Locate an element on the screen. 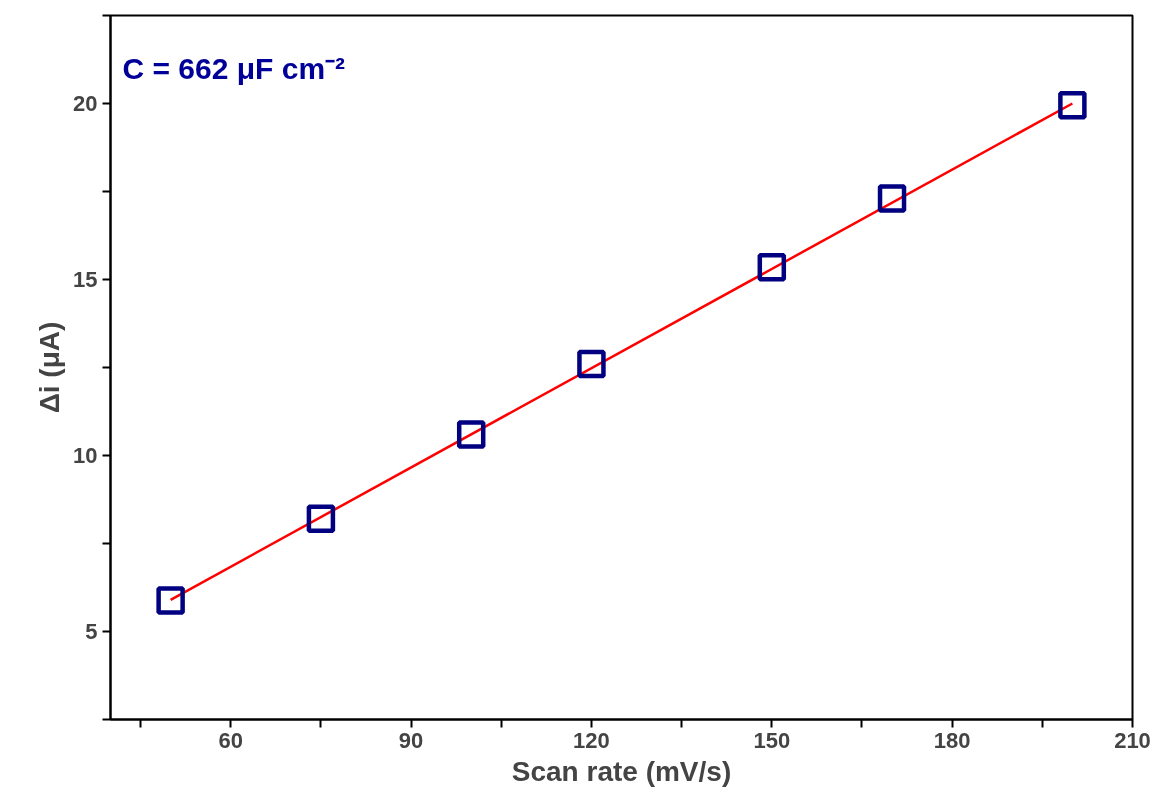 The image size is (1162, 809). x-tick-label: 150 is located at coordinates (772, 740).